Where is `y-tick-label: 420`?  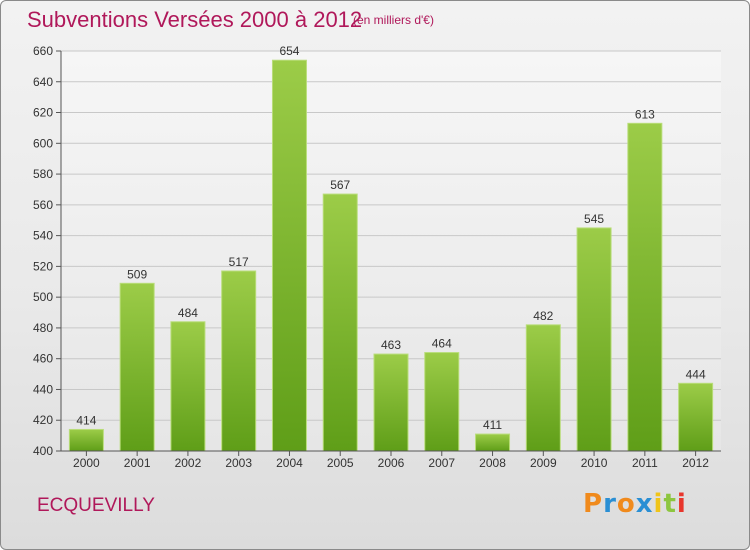
y-tick-label: 420 is located at coordinates (43, 420).